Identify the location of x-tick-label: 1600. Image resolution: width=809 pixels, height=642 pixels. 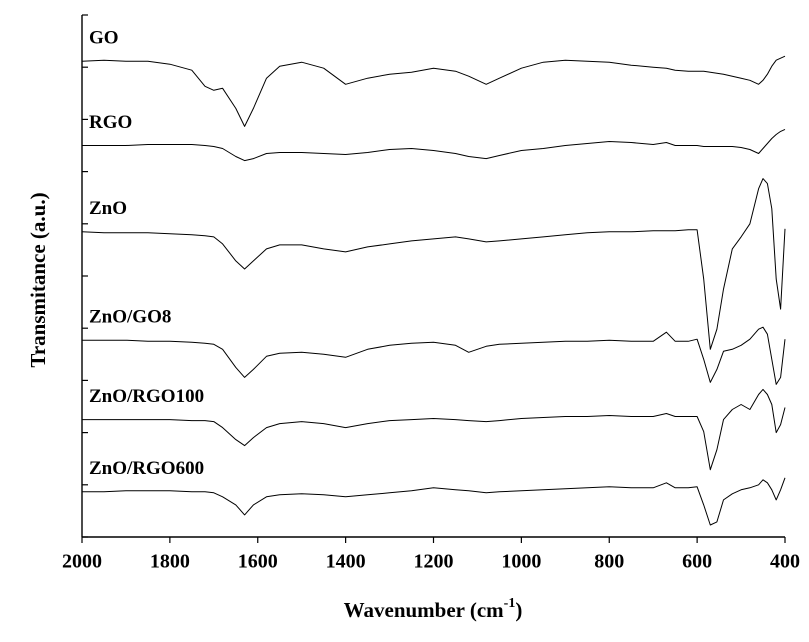
(258, 562).